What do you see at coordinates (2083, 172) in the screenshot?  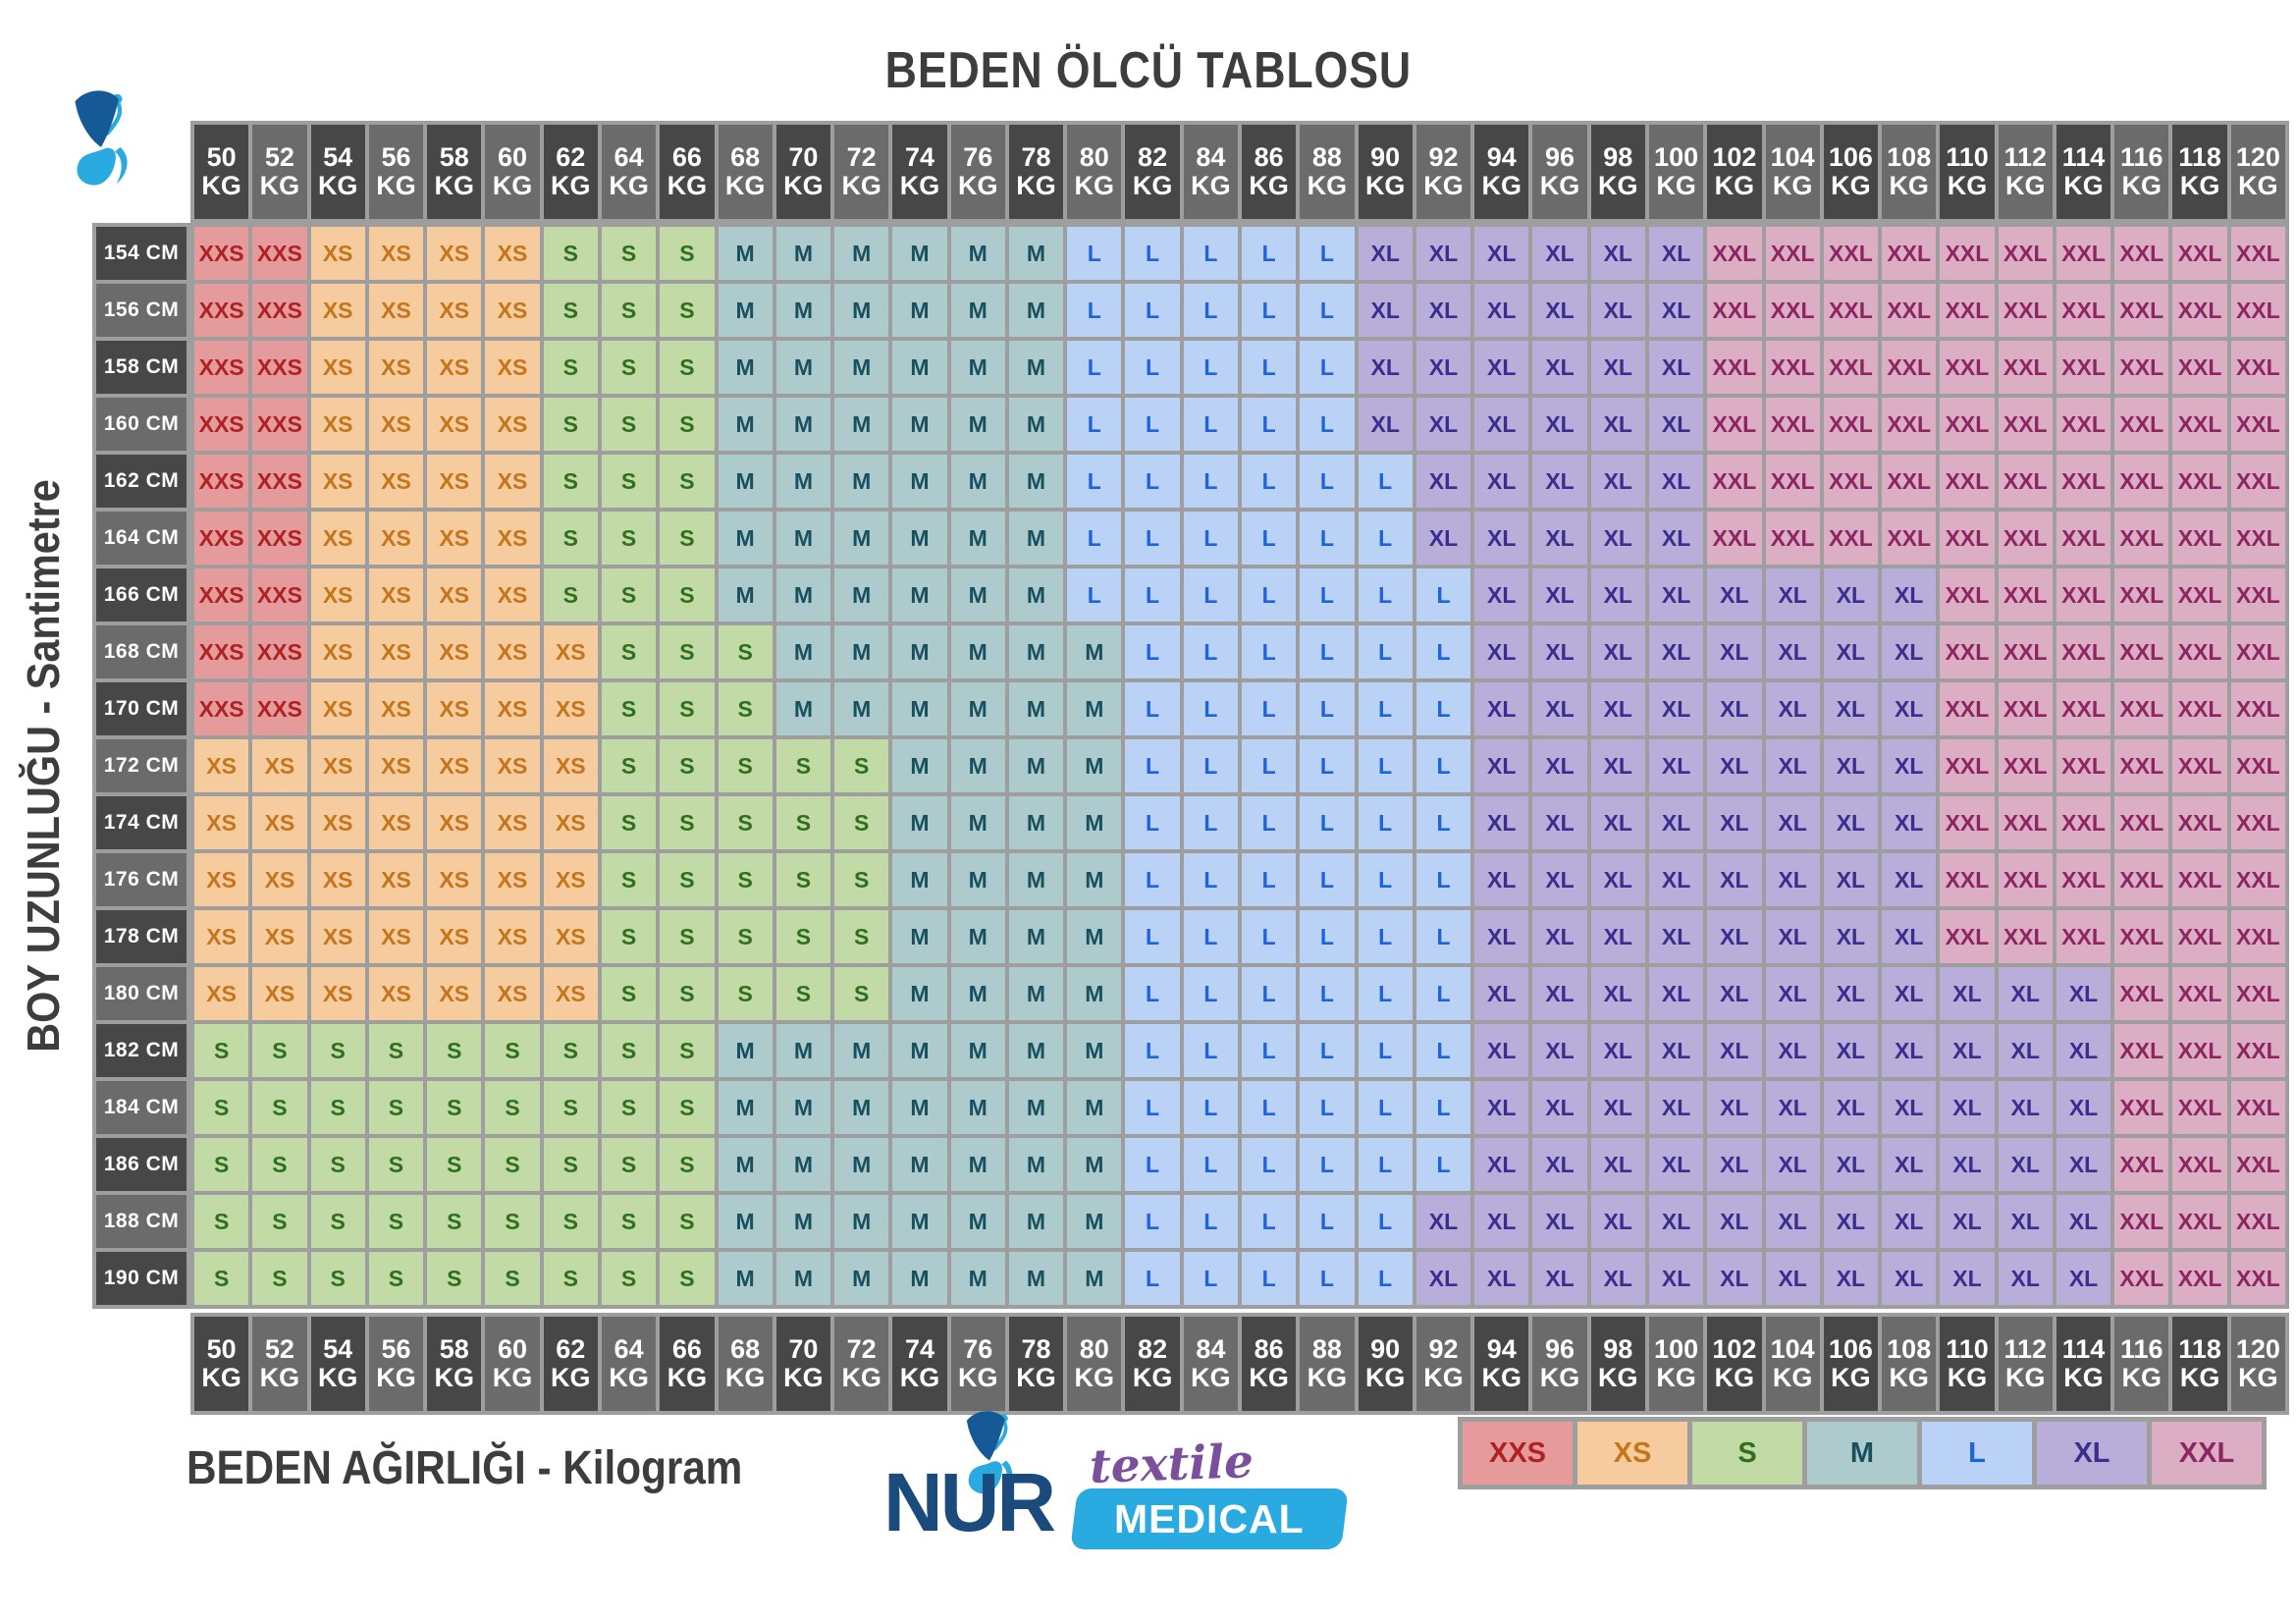 I see `weight-header-cell: 114 KG` at bounding box center [2083, 172].